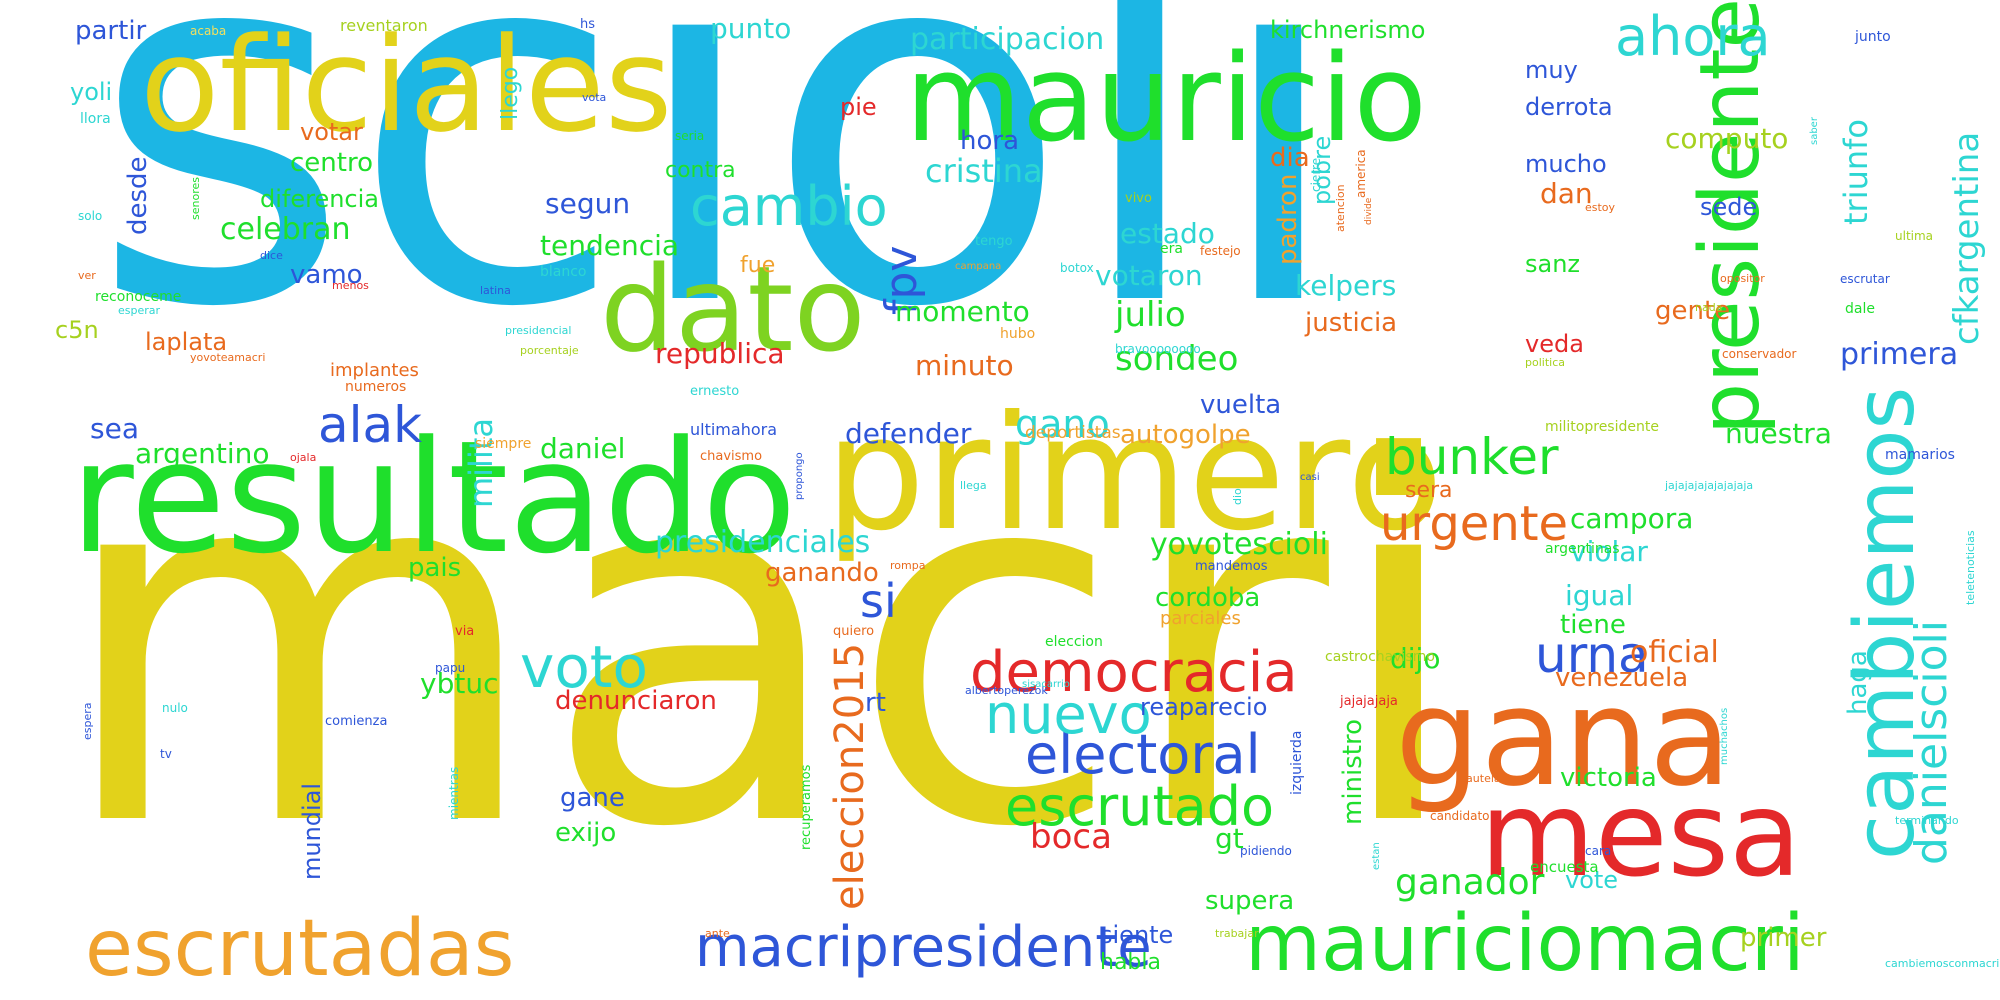  What do you see at coordinates (1609, 551) in the screenshot?
I see `word-violar: violar` at bounding box center [1609, 551].